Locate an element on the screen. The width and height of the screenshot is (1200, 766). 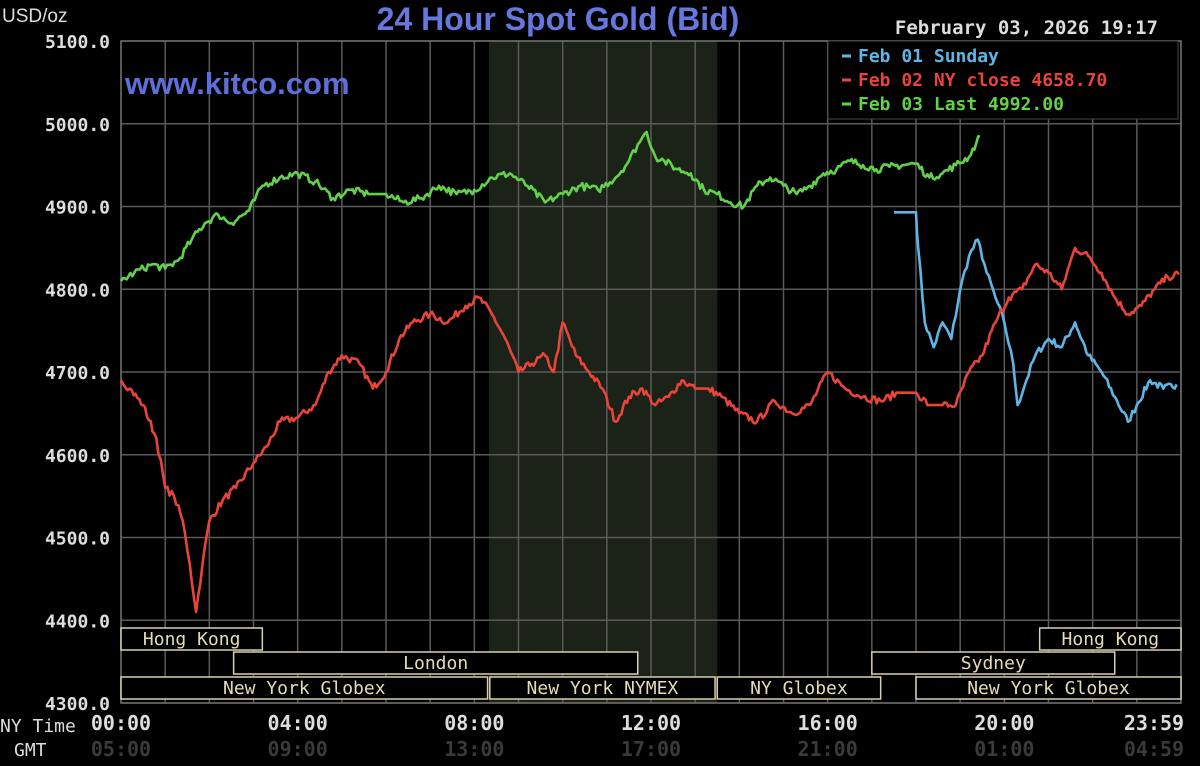
chart-timestamp: February 03, 2026 19:17 is located at coordinates (1026, 28).